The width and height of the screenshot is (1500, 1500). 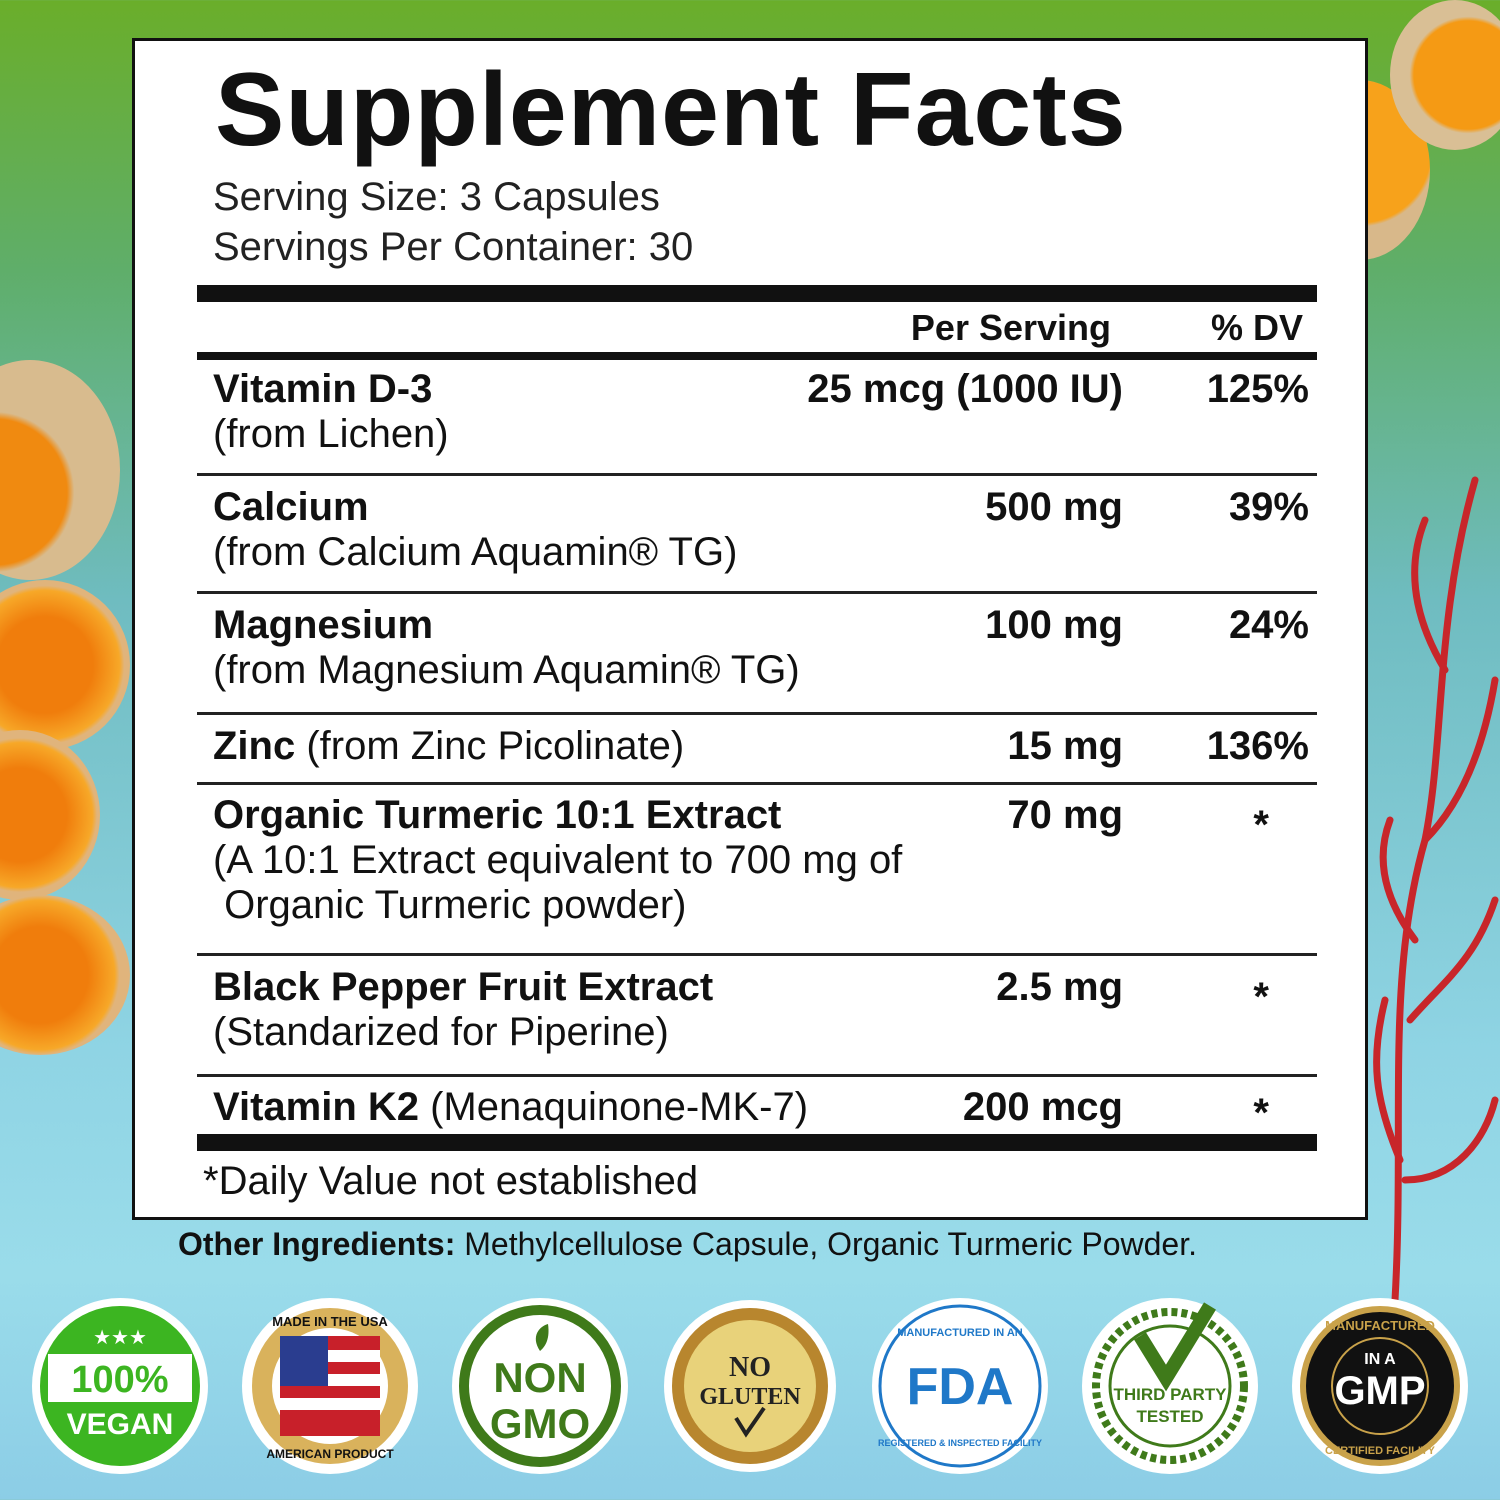 What do you see at coordinates (671, 110) in the screenshot?
I see `panel-title: Supplement Facts` at bounding box center [671, 110].